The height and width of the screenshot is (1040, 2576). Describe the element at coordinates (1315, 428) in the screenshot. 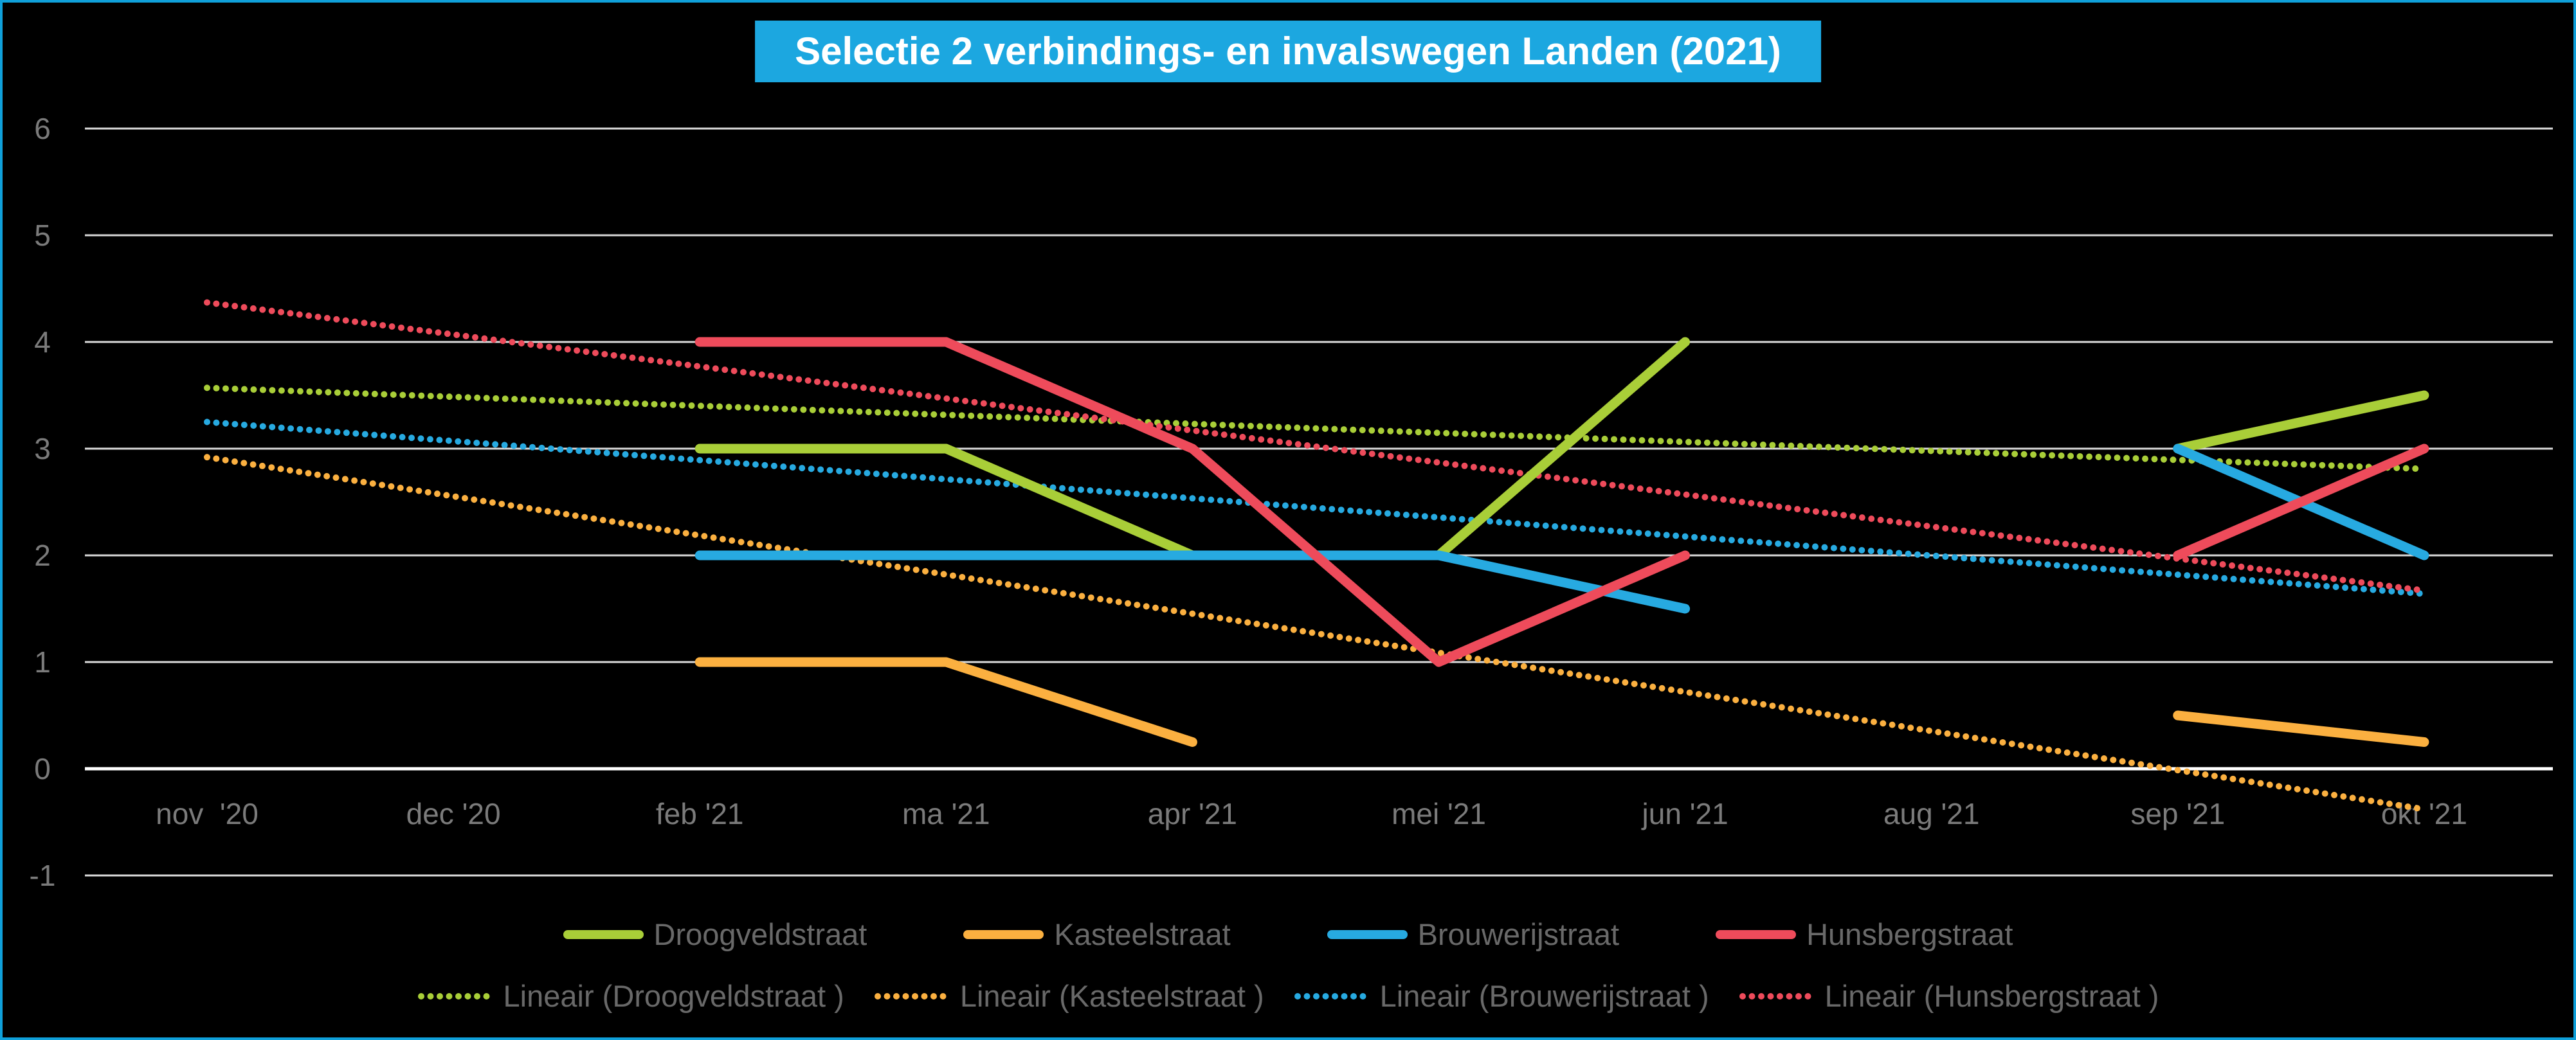

I see `trendline-lineair-droogveldstraat` at that location.